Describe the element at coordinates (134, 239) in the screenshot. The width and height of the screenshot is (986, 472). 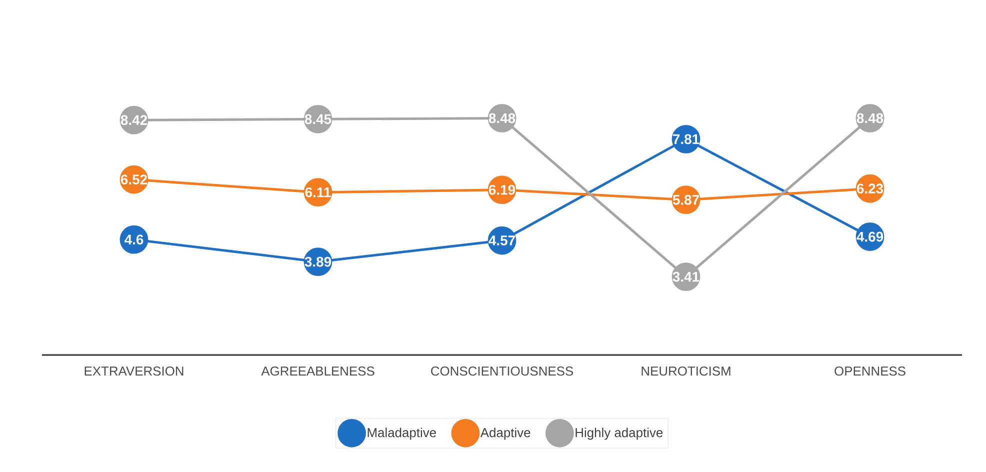
I see `data-label: 4.6` at that location.